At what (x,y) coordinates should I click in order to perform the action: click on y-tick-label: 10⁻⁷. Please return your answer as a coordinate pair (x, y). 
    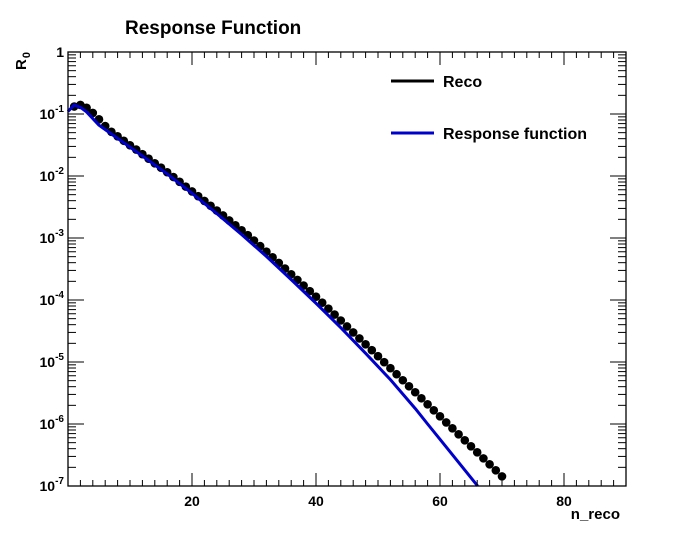
    Looking at the image, I should click on (52, 485).